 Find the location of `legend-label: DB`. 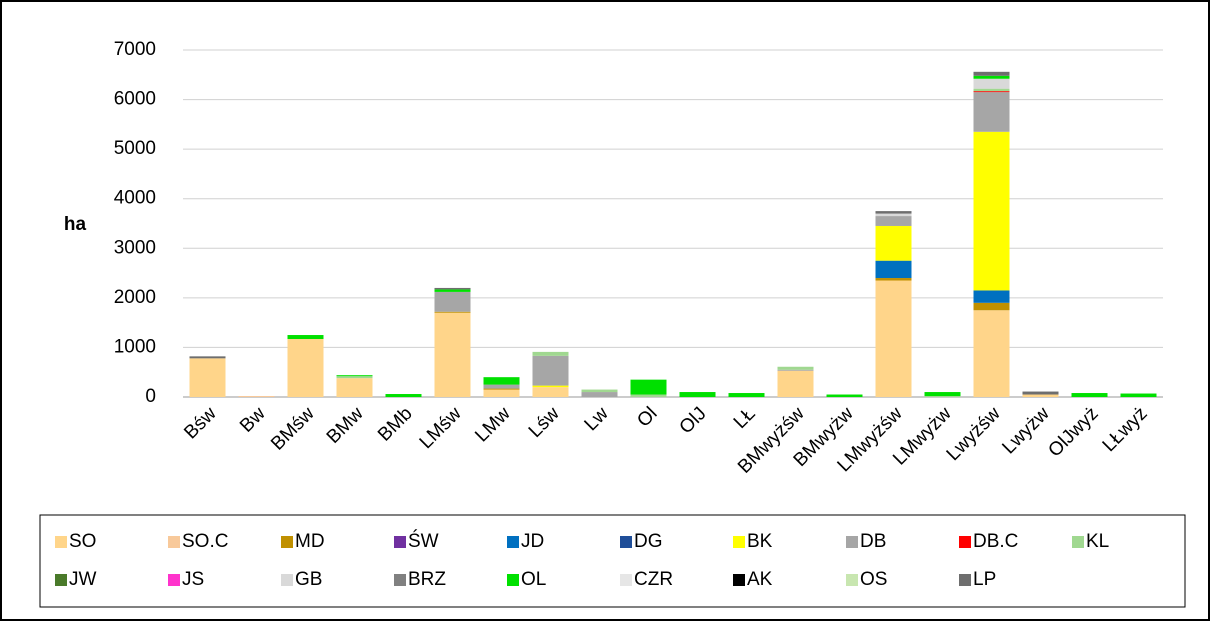

legend-label: DB is located at coordinates (873, 541).